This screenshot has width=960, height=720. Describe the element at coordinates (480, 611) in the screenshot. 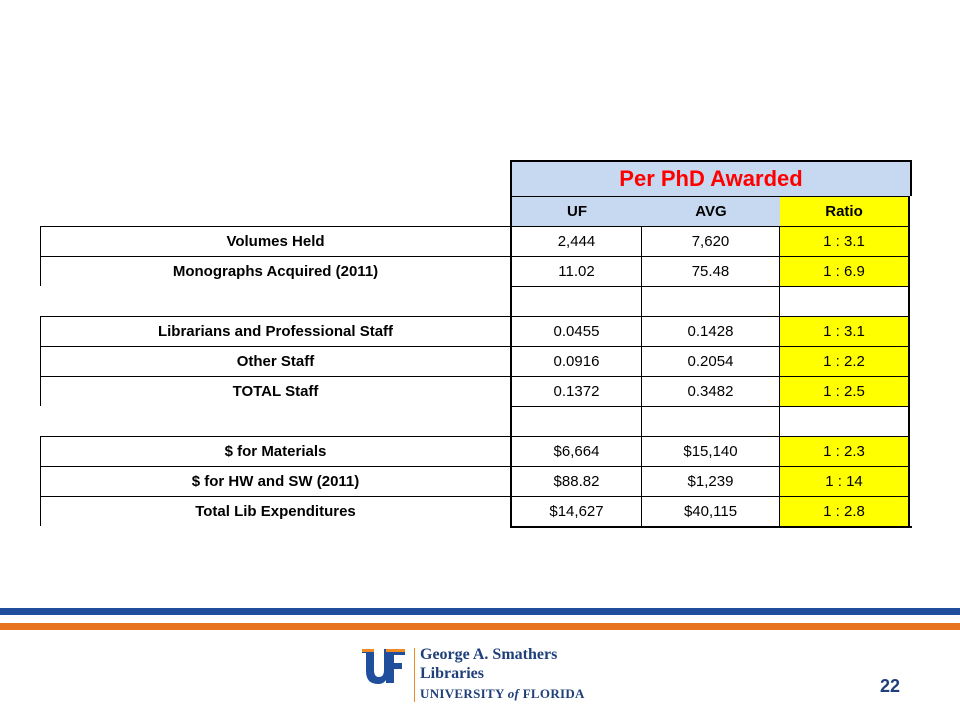

I see `footer-blue-bar` at that location.